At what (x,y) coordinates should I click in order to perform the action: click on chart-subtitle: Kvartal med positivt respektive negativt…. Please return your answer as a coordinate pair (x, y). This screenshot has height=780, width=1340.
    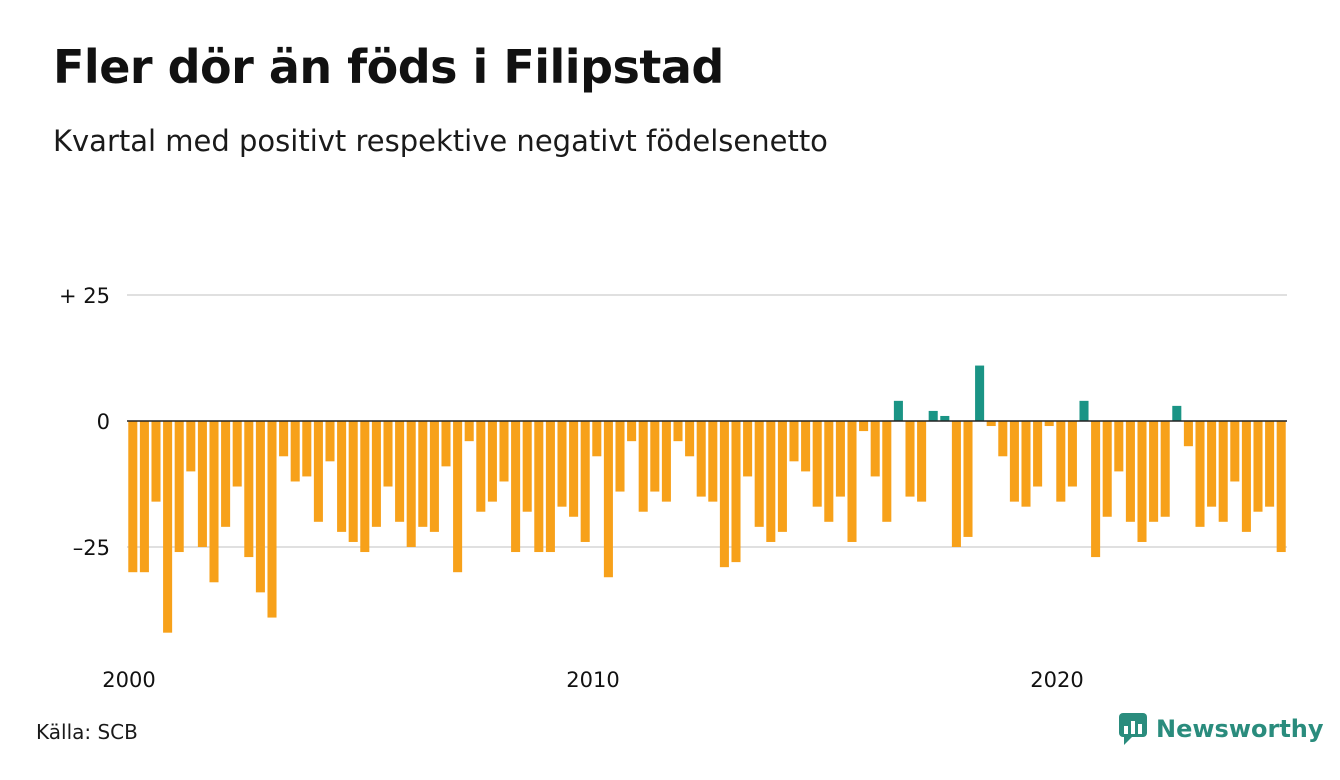
    Looking at the image, I should click on (440, 141).